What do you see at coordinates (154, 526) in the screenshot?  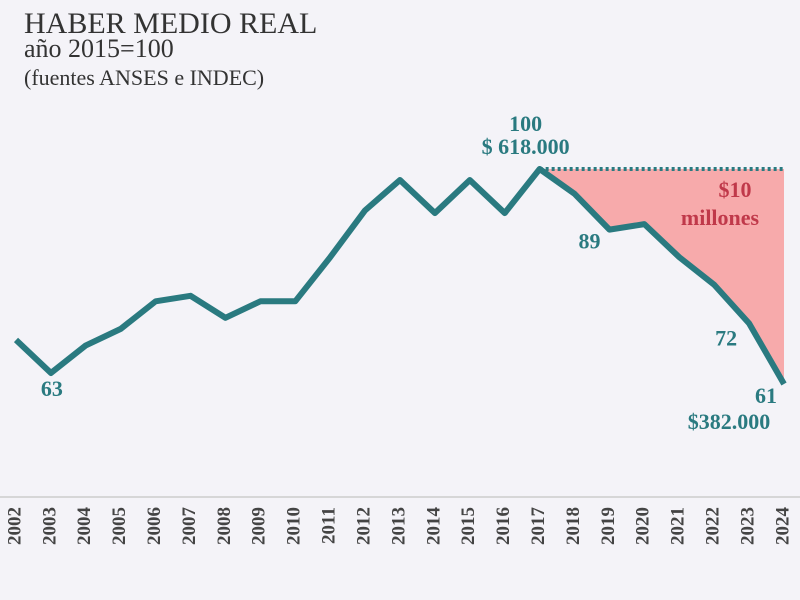 I see `x-tick-label: 2006` at bounding box center [154, 526].